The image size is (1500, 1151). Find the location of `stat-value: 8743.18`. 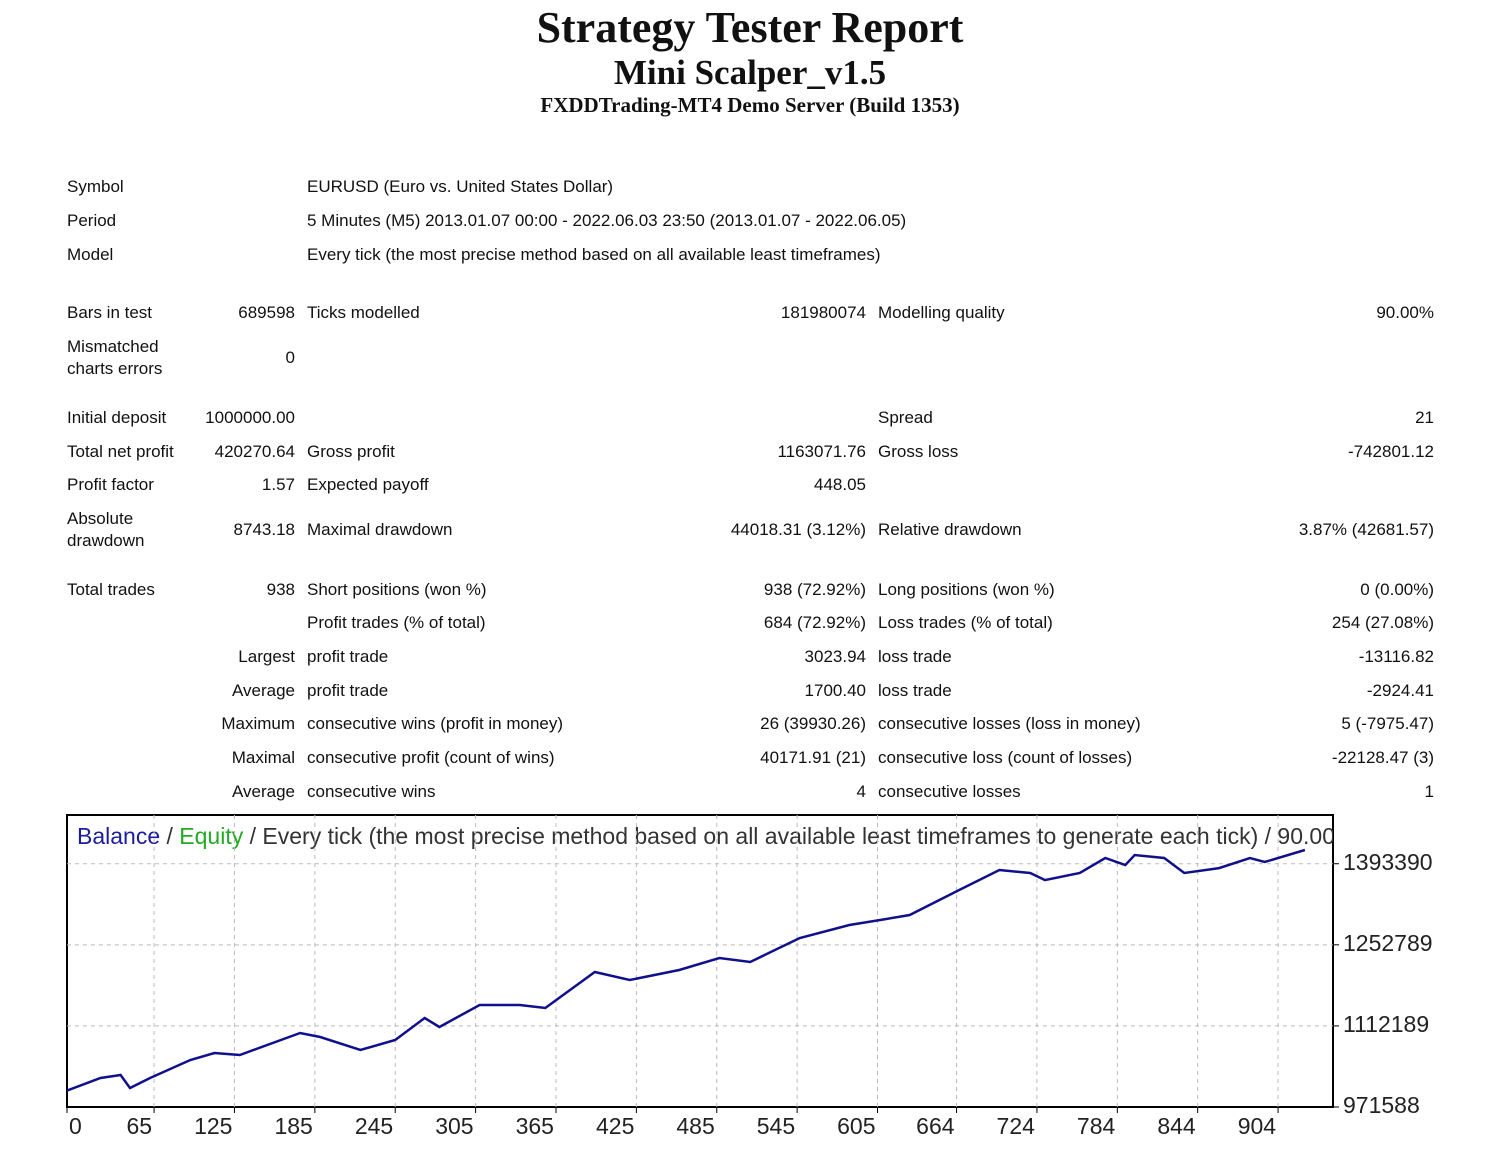

stat-value: 8743.18 is located at coordinates (264, 529).